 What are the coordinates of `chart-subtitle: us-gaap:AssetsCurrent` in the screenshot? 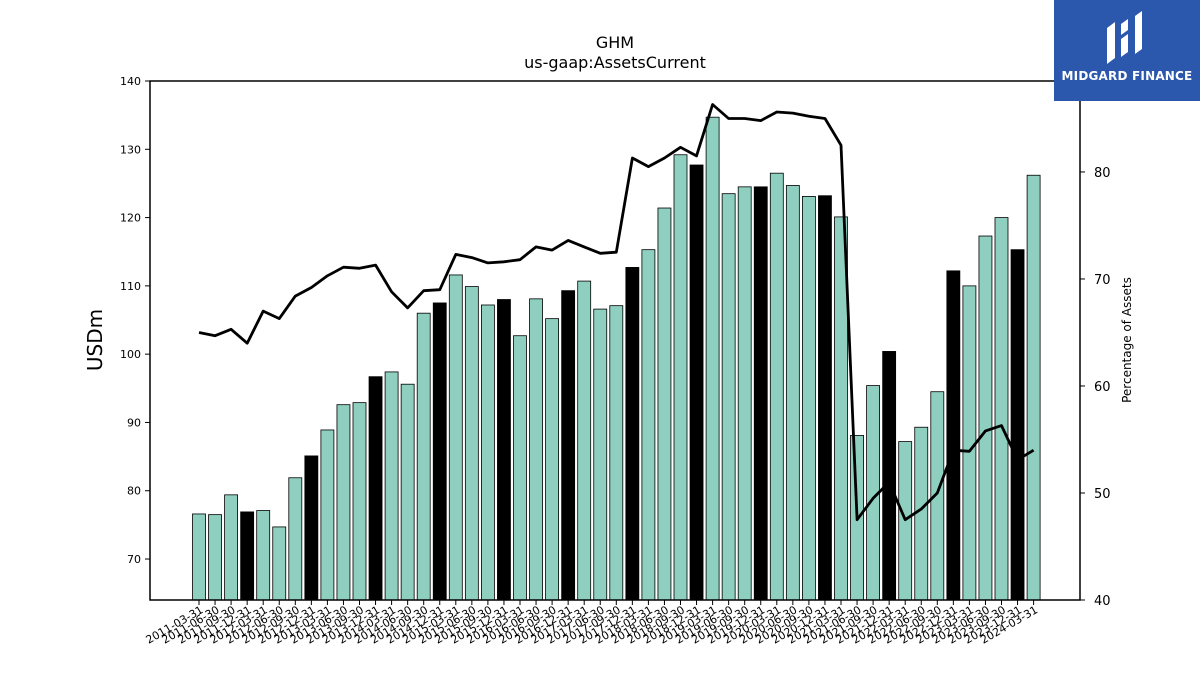 It's located at (615, 62).